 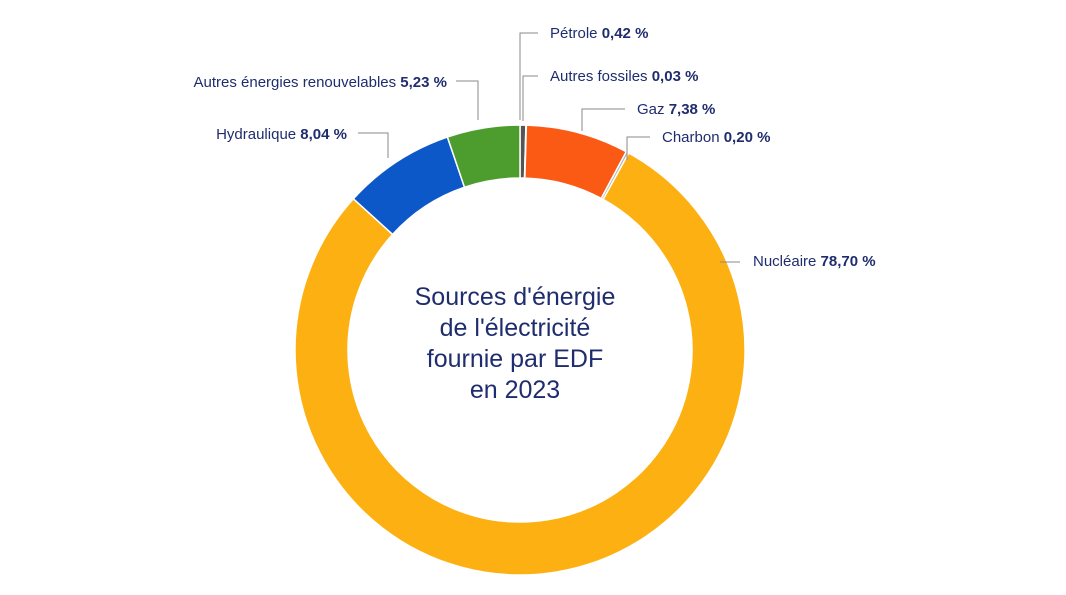 What do you see at coordinates (483, 156) in the screenshot?
I see `slice-autres-nergies-renouvelables` at bounding box center [483, 156].